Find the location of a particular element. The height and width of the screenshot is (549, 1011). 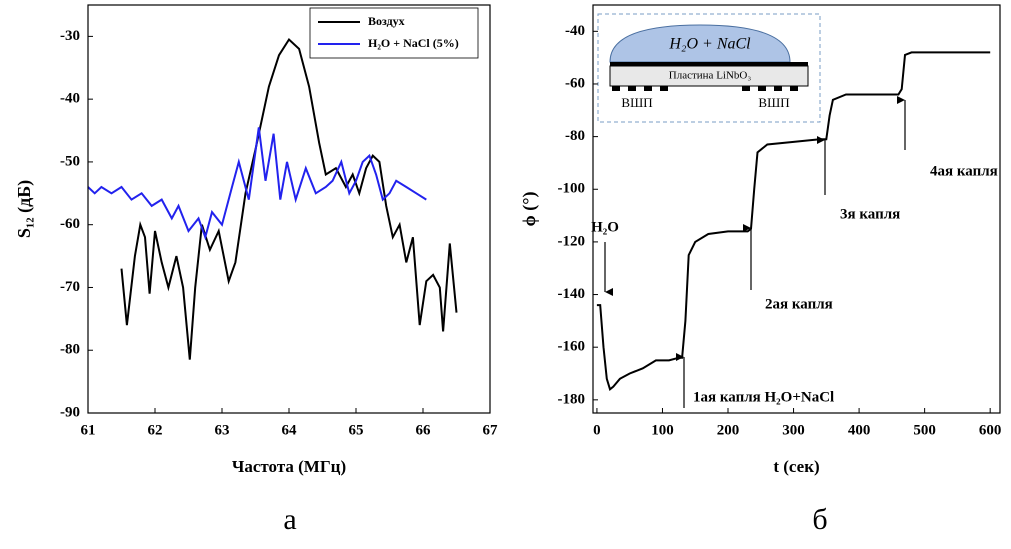

legend-box is located at coordinates (394, 33).